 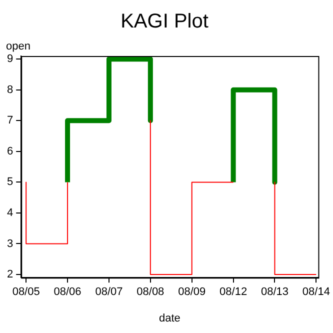 I want to click on x-tick-label: 08/08, so click(x=150, y=292).